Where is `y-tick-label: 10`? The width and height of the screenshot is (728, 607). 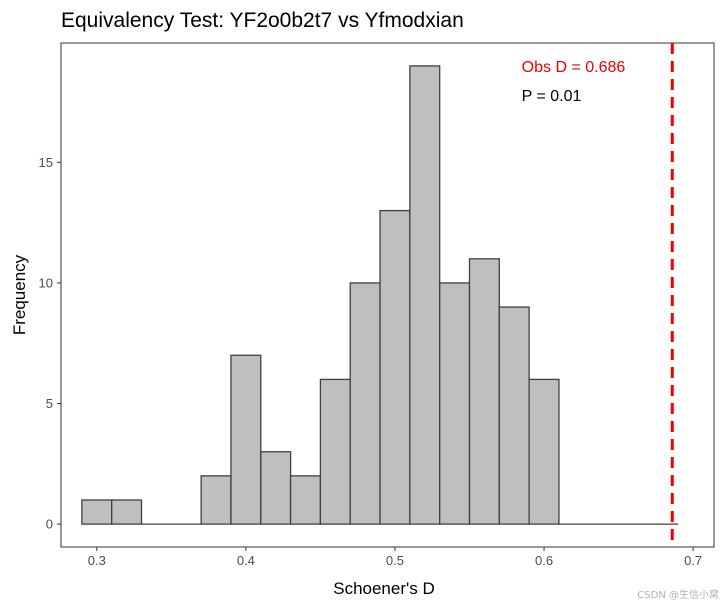
y-tick-label: 10 is located at coordinates (46, 282).